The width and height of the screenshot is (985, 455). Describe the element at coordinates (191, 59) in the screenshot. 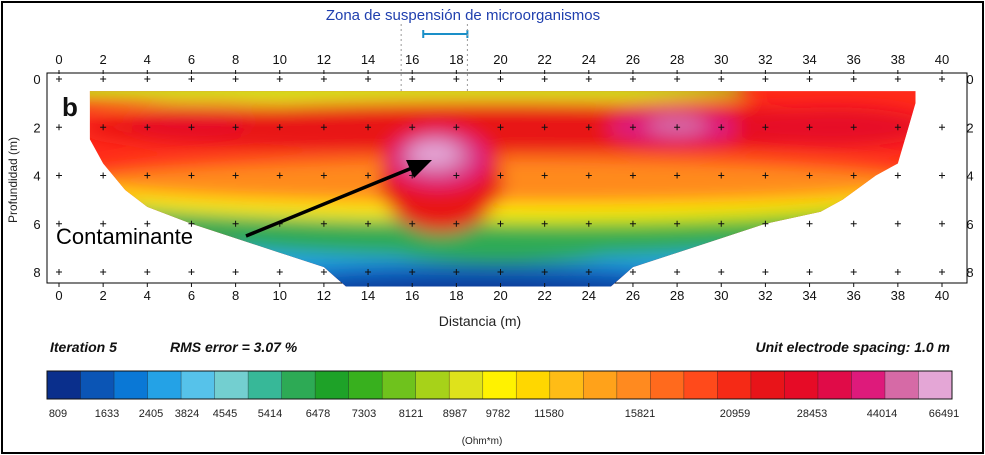

I see `x-tick-label: 6` at that location.